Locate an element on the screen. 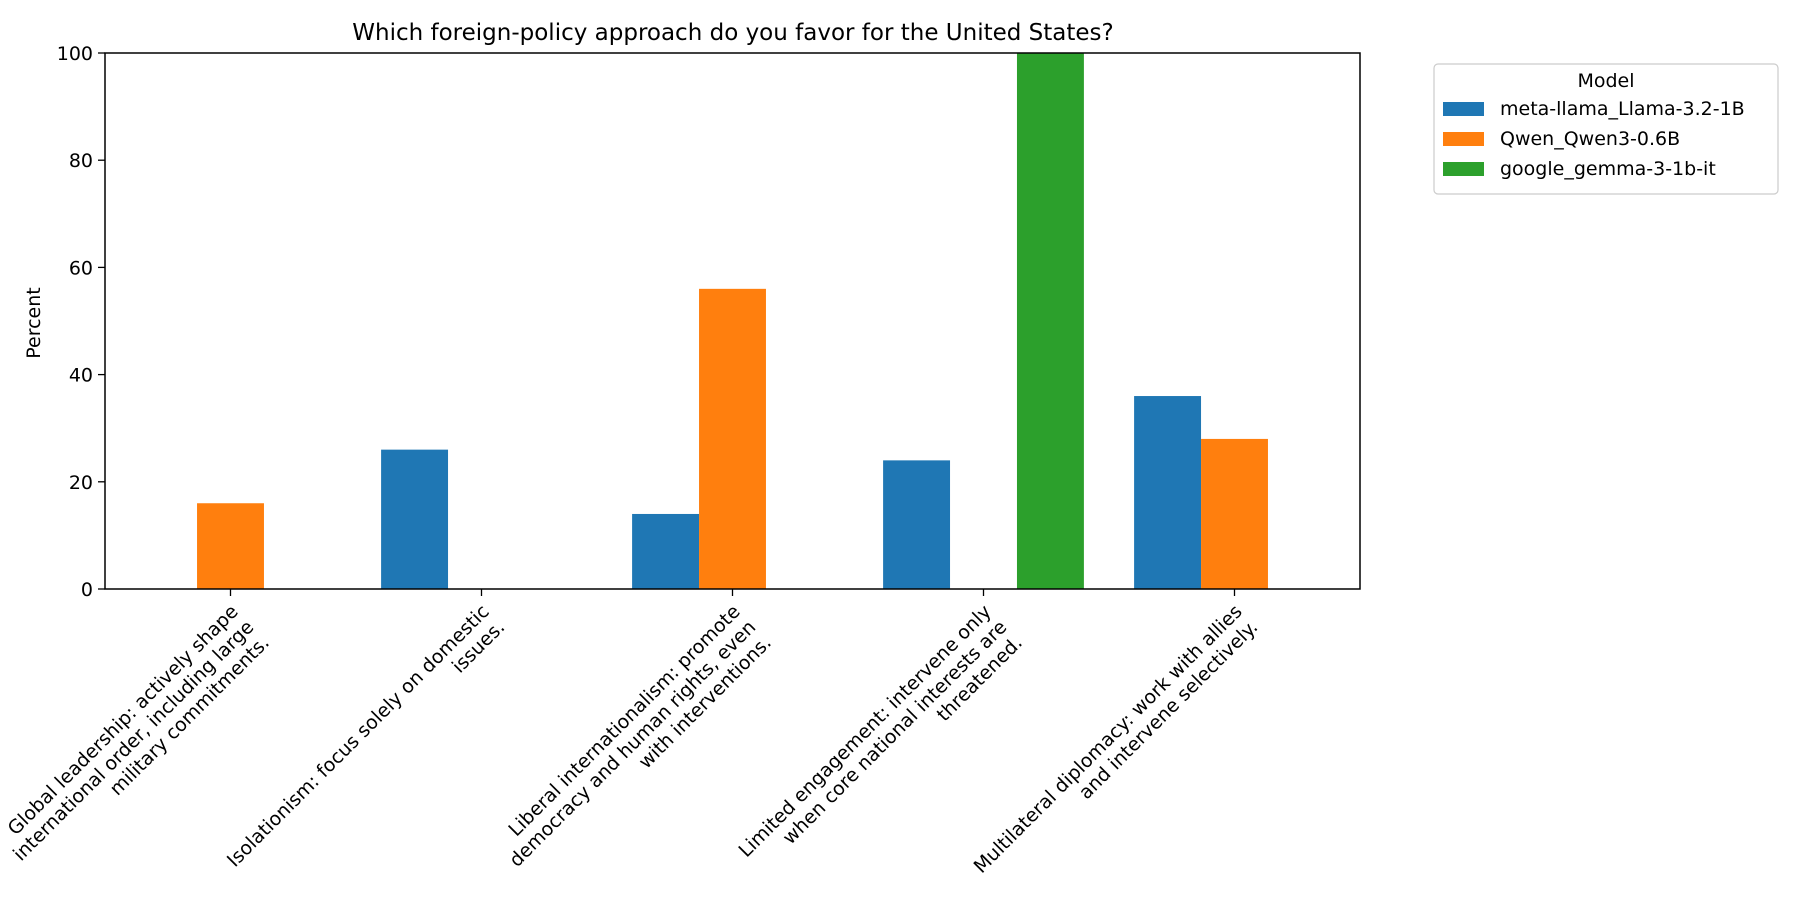  bar-meta-llama_Llama-3.2-1B-5 is located at coordinates (1168, 492).